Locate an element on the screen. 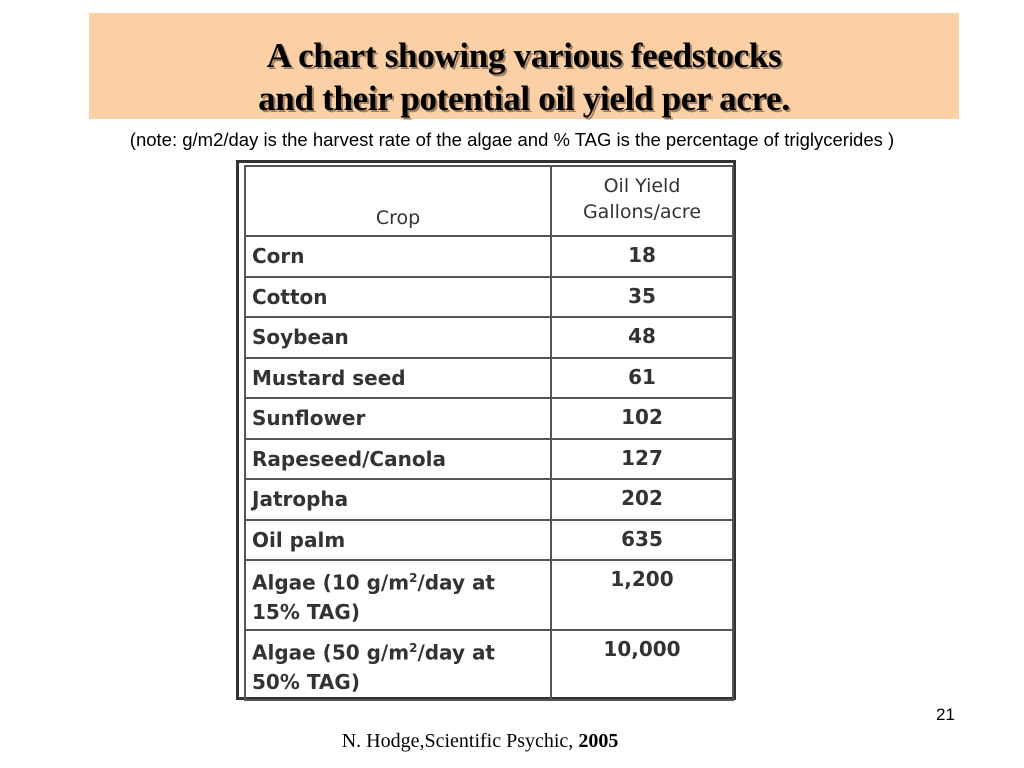 Image resolution: width=1024 pixels, height=768 pixels. crop-cell: Algae (10 g/m2/day at 15% TAG) is located at coordinates (398, 595).